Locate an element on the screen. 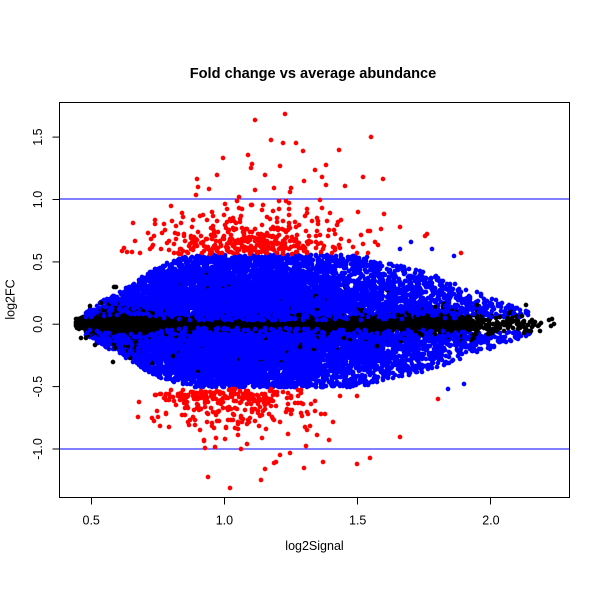  svg-text: log2Signal is located at coordinates (314, 546).